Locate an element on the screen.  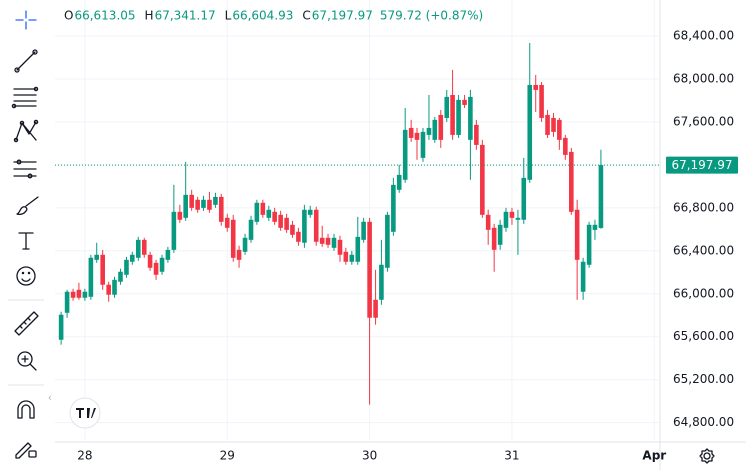
lock-drawing-tool is located at coordinates (26, 450).